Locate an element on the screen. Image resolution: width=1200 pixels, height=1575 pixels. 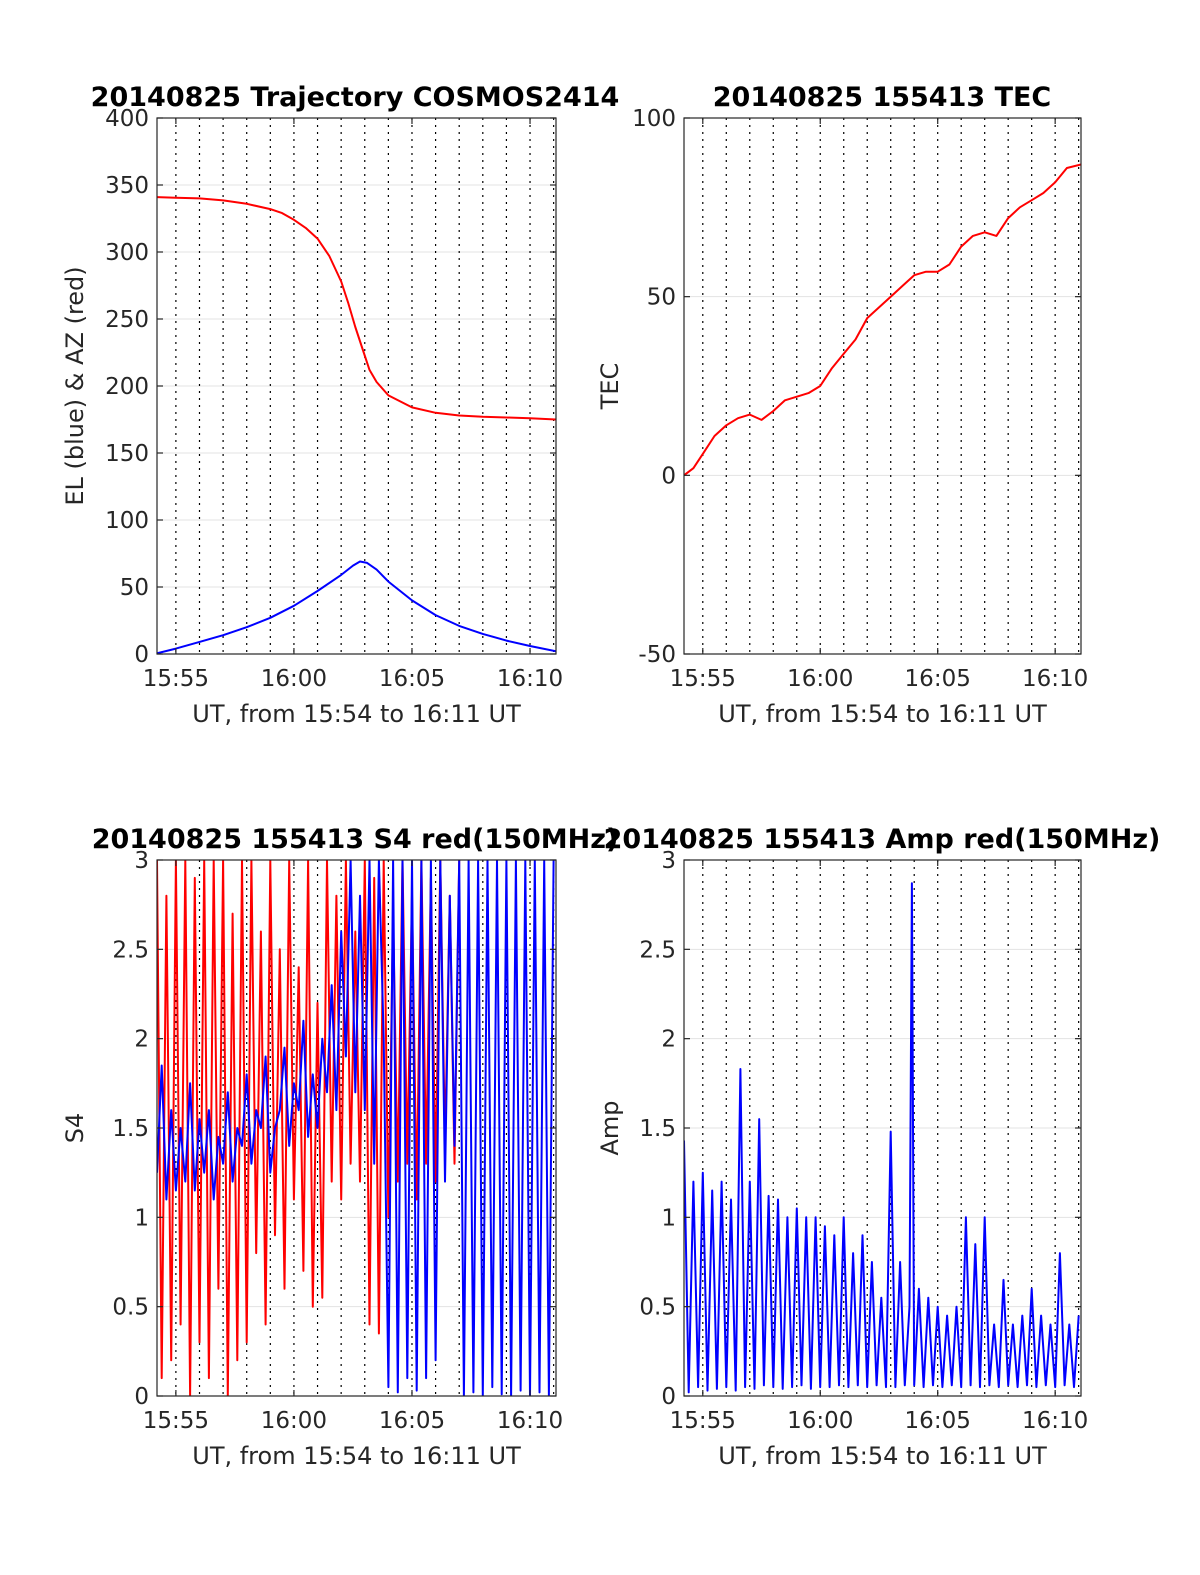
s4-xtick-label-2: 16:05 is located at coordinates (412, 1421).